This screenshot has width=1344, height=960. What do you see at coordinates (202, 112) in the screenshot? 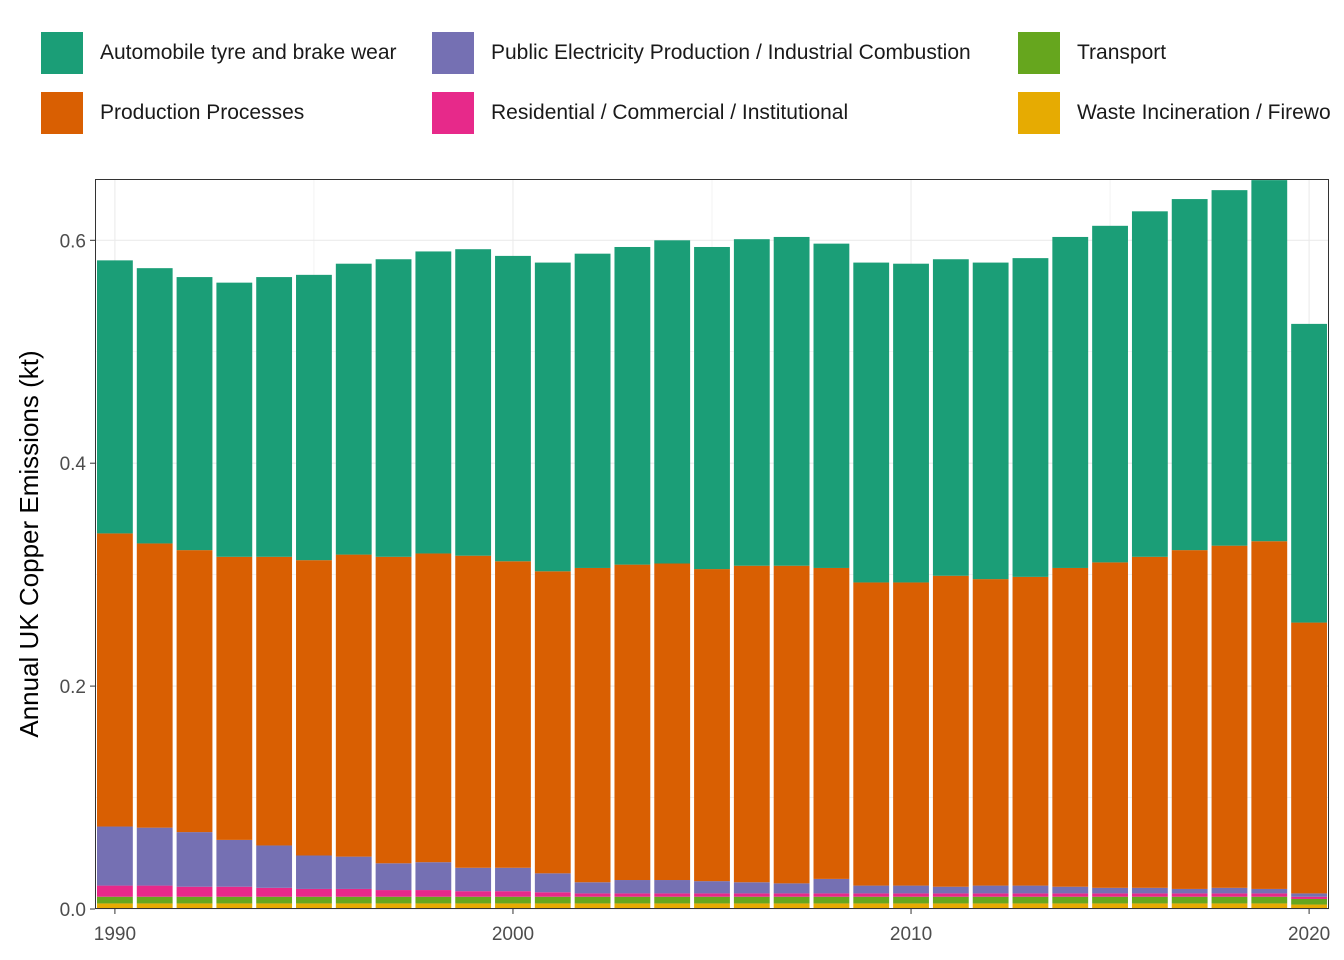
I see `legend-label: Production Processes` at bounding box center [202, 112].